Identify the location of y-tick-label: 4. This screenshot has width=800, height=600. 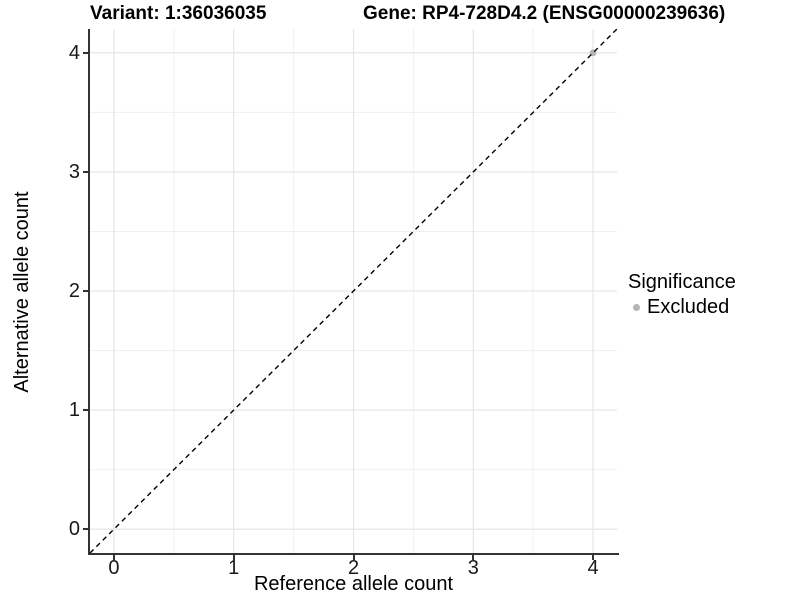
(74, 52).